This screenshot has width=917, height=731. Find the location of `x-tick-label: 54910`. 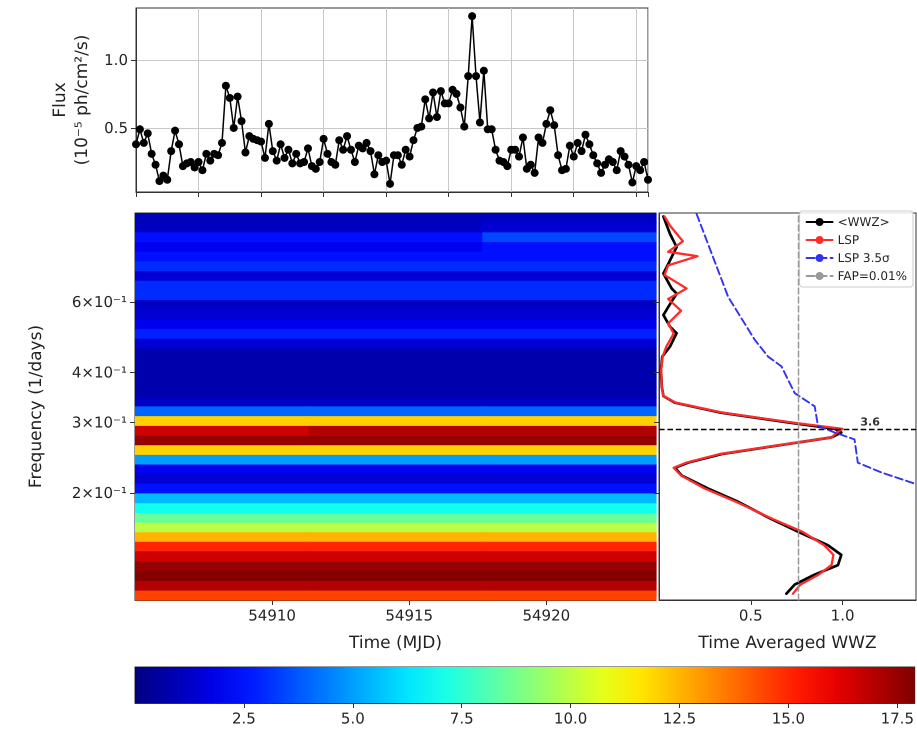

x-tick-label: 54910 is located at coordinates (272, 615).